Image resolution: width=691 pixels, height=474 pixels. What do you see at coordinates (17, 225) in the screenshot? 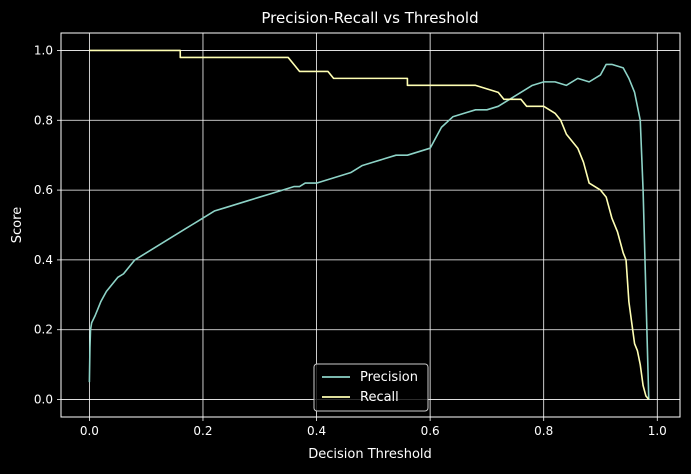
I see `y-axis-label: Score` at bounding box center [17, 225].